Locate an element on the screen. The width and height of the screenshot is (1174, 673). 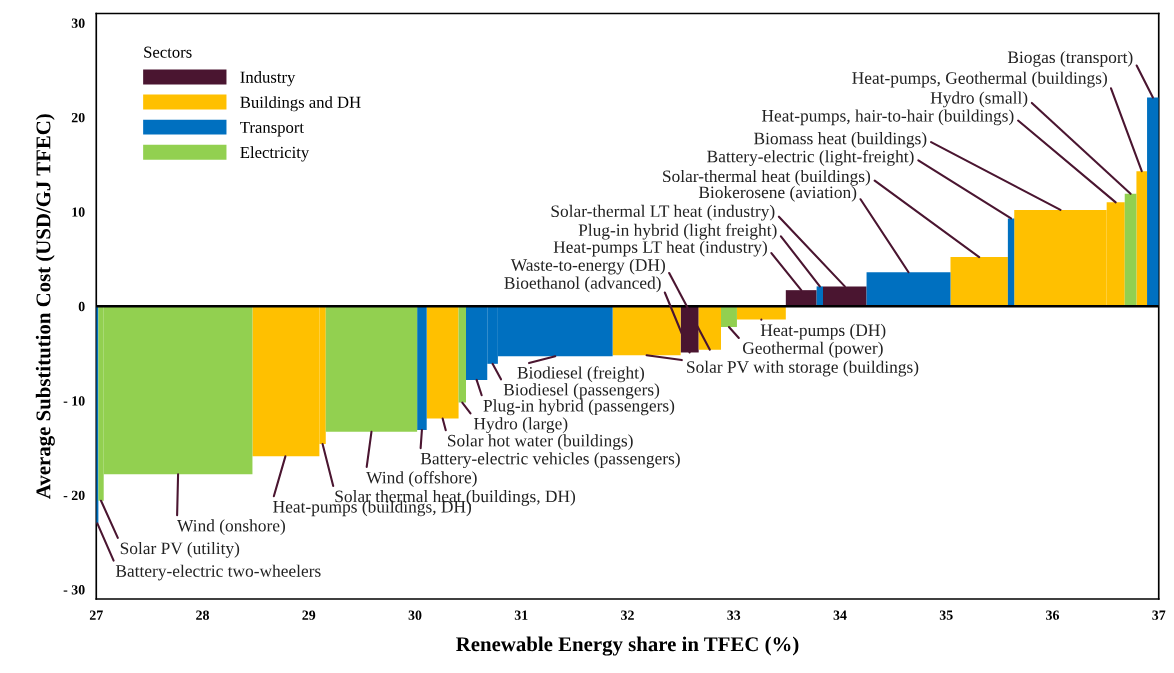
y-tick-label: 10 is located at coordinates (78, 212).